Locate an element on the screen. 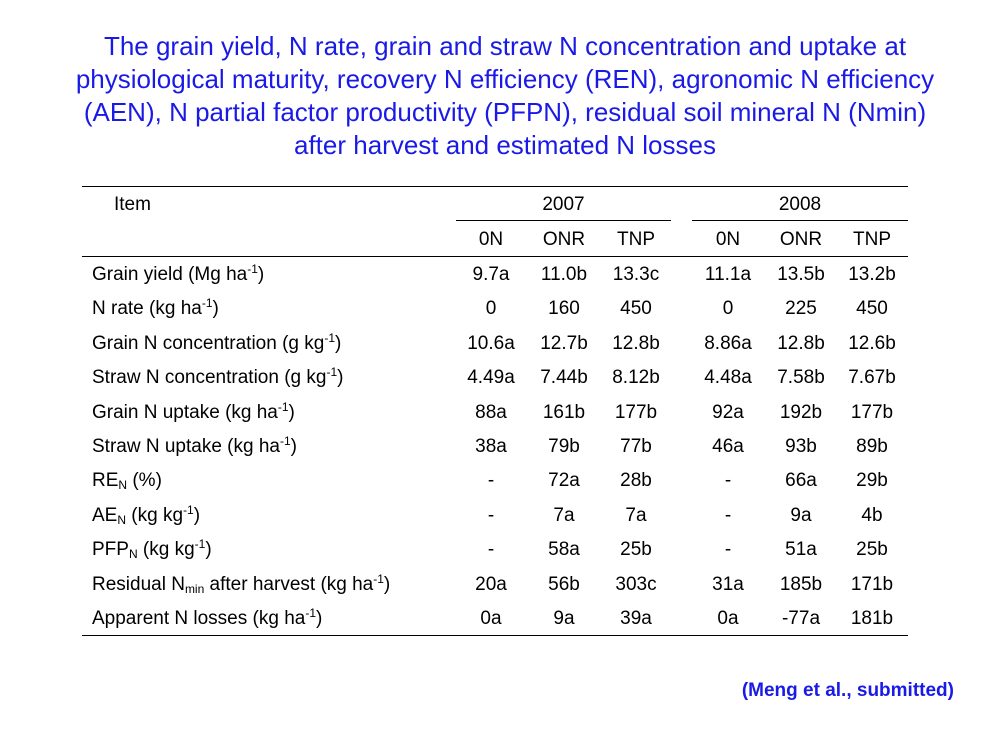  year-header-2008: 2008 is located at coordinates (800, 204).